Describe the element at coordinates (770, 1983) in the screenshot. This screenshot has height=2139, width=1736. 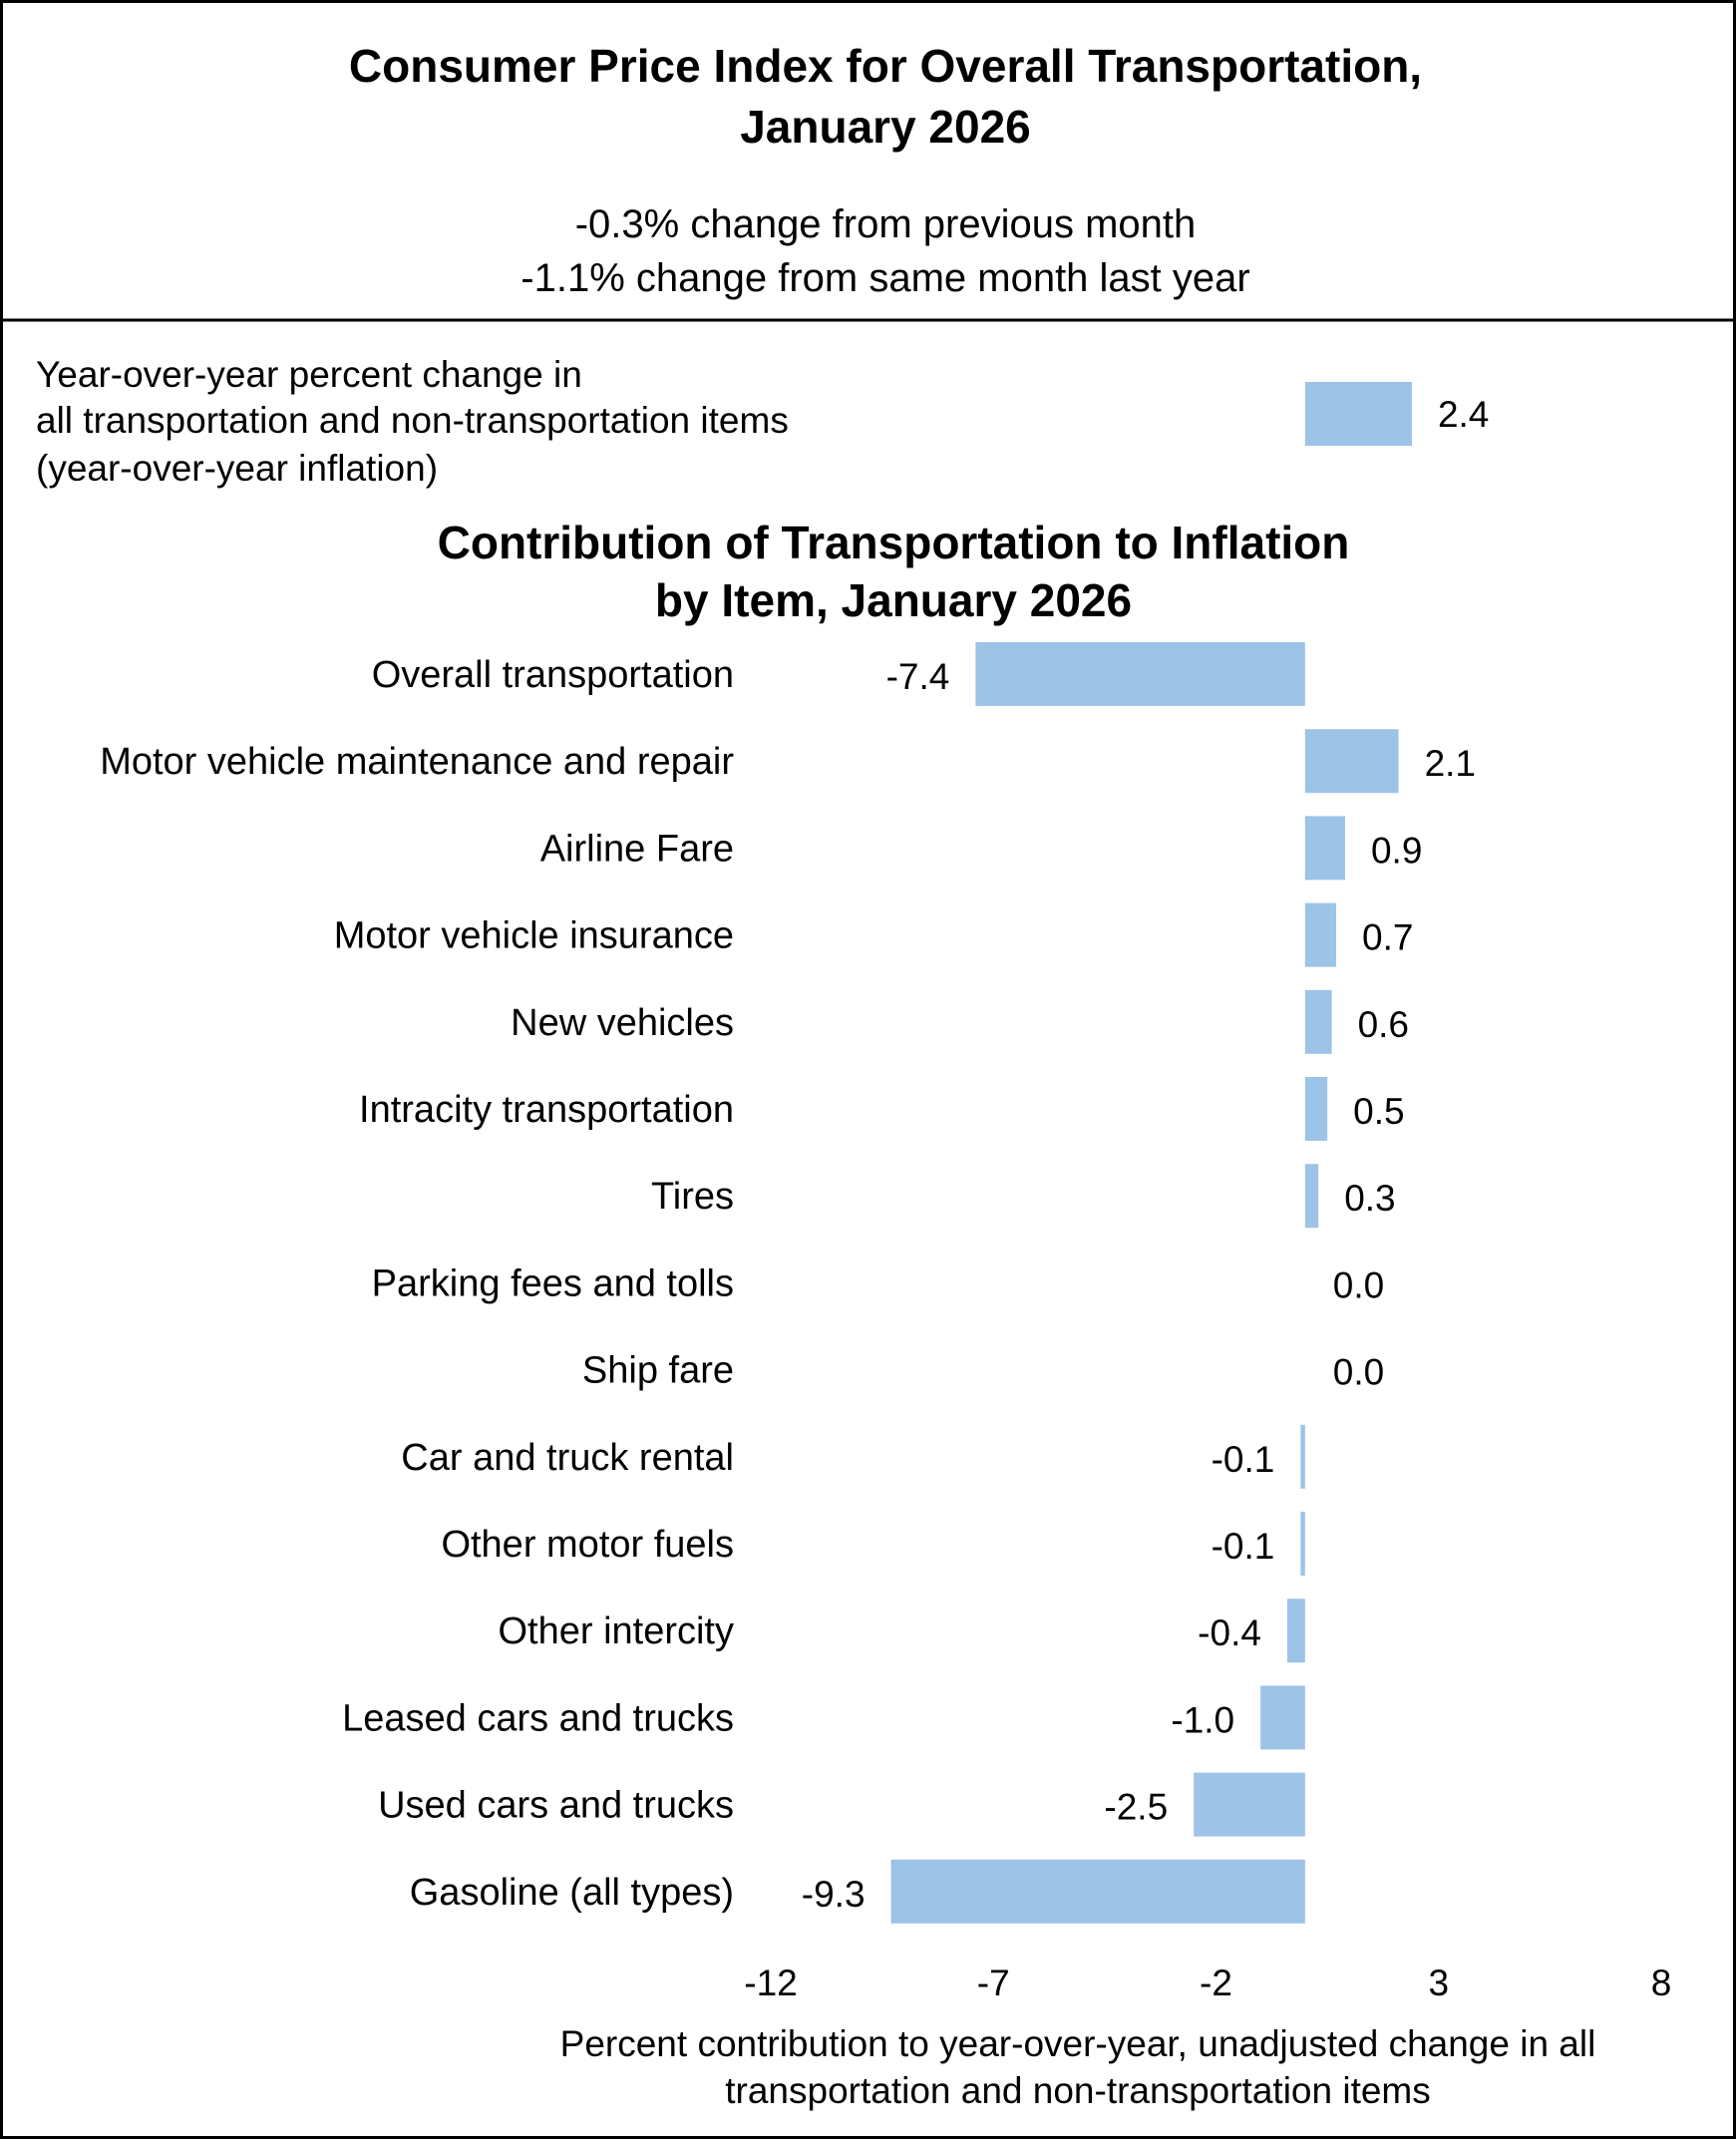
I see `x-tick-label: -12` at that location.